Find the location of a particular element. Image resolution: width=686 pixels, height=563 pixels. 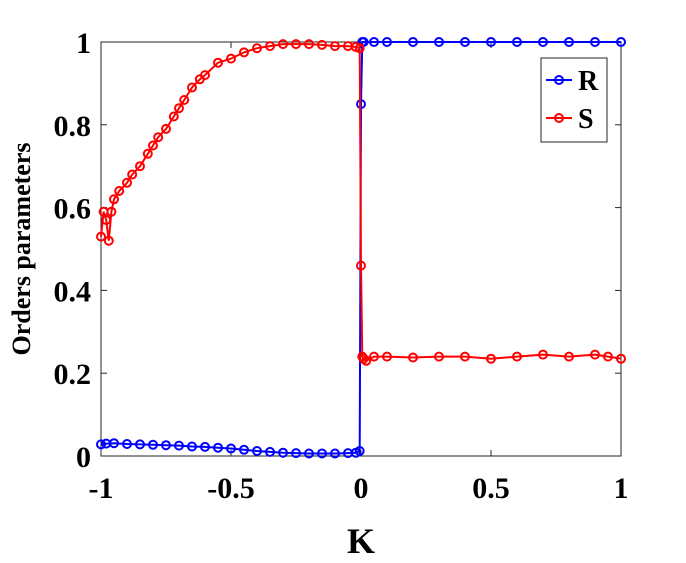

x-tick-label: 0.5 is located at coordinates (491, 488).